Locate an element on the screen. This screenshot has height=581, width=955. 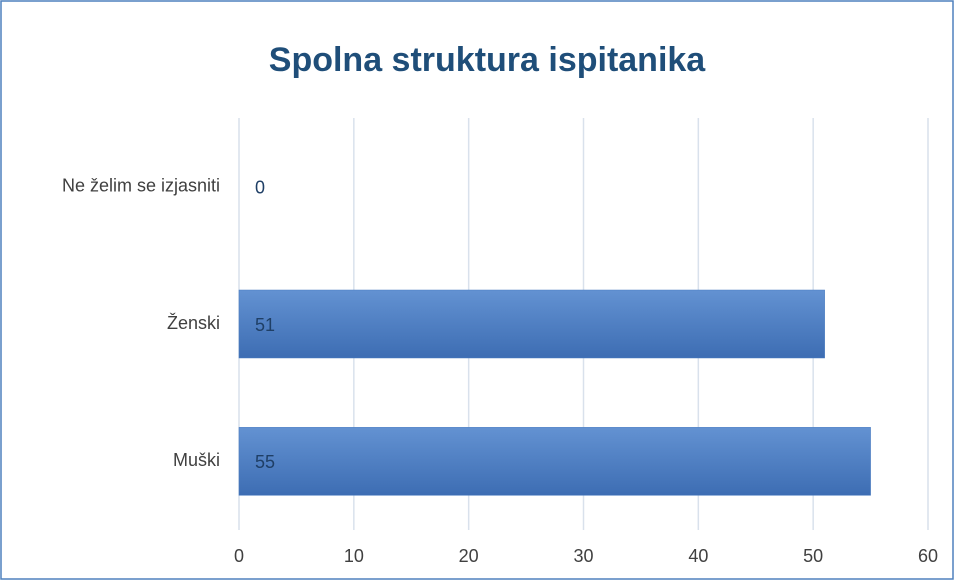
y-tick-label: Ženski is located at coordinates (193, 323).